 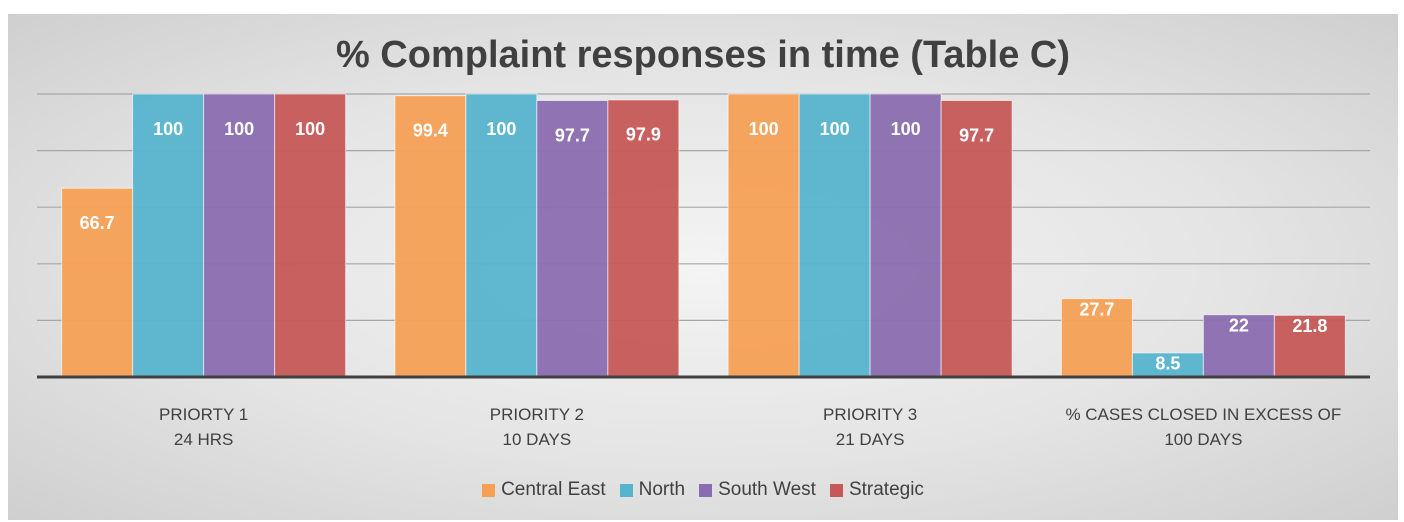 I want to click on legend: Central East North South West Strategic, so click(x=703, y=490).